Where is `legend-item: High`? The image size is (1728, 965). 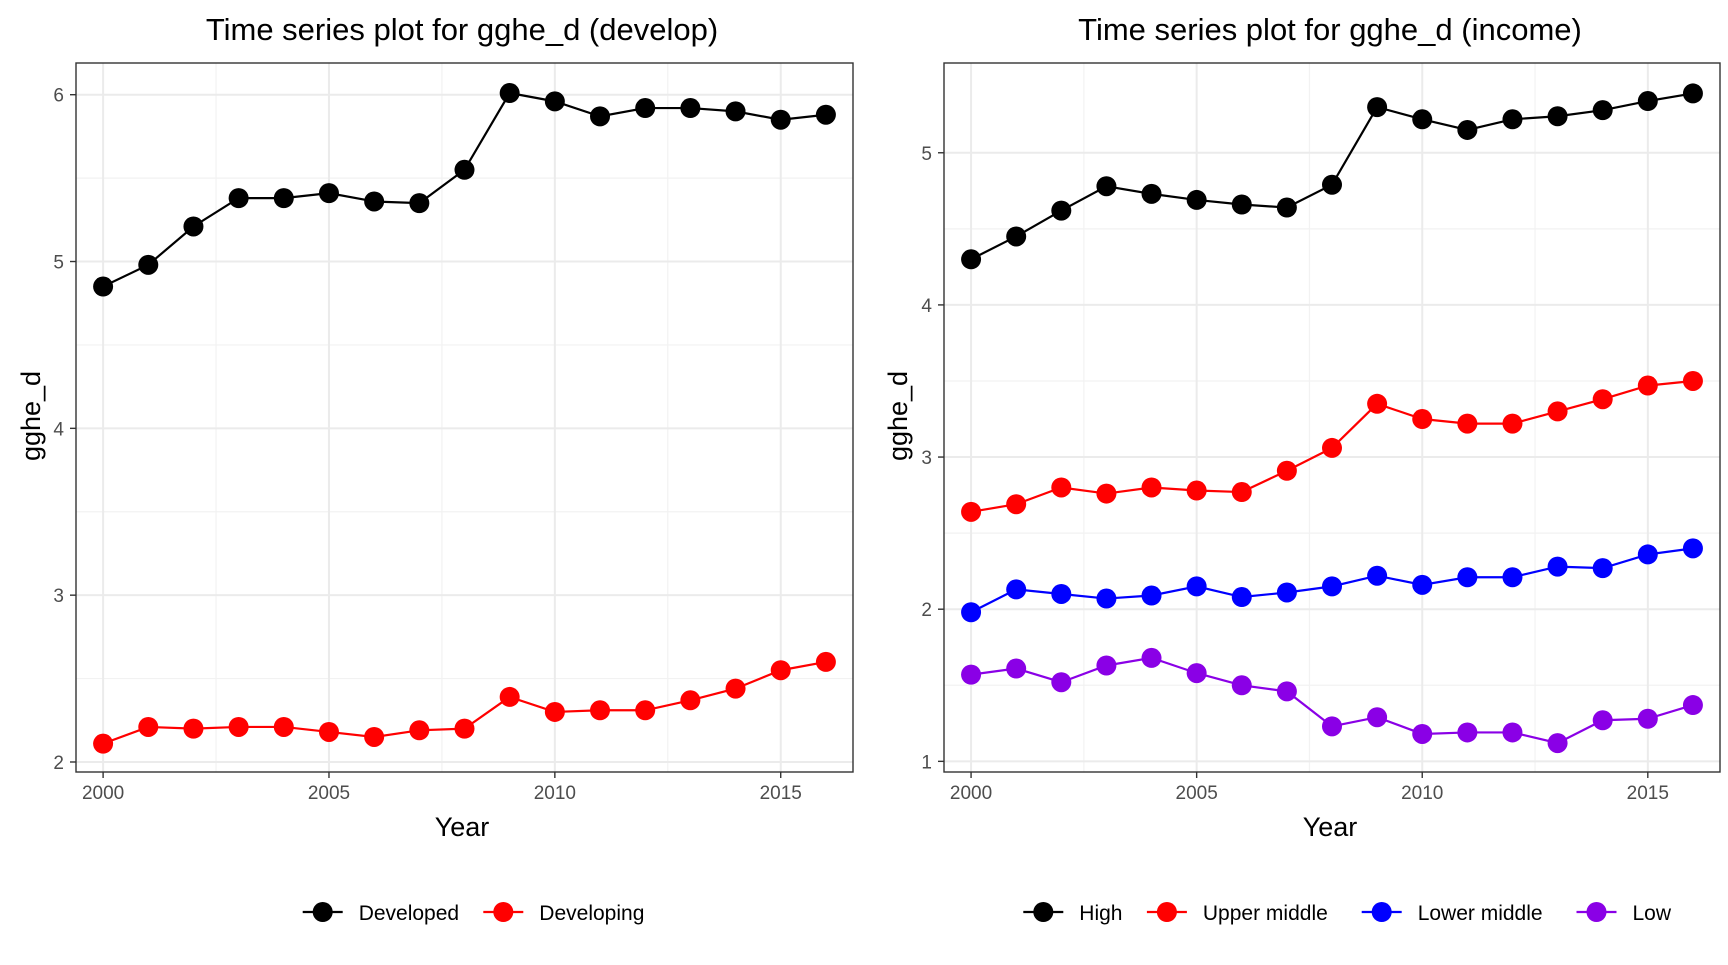 legend-item: High is located at coordinates (1073, 913).